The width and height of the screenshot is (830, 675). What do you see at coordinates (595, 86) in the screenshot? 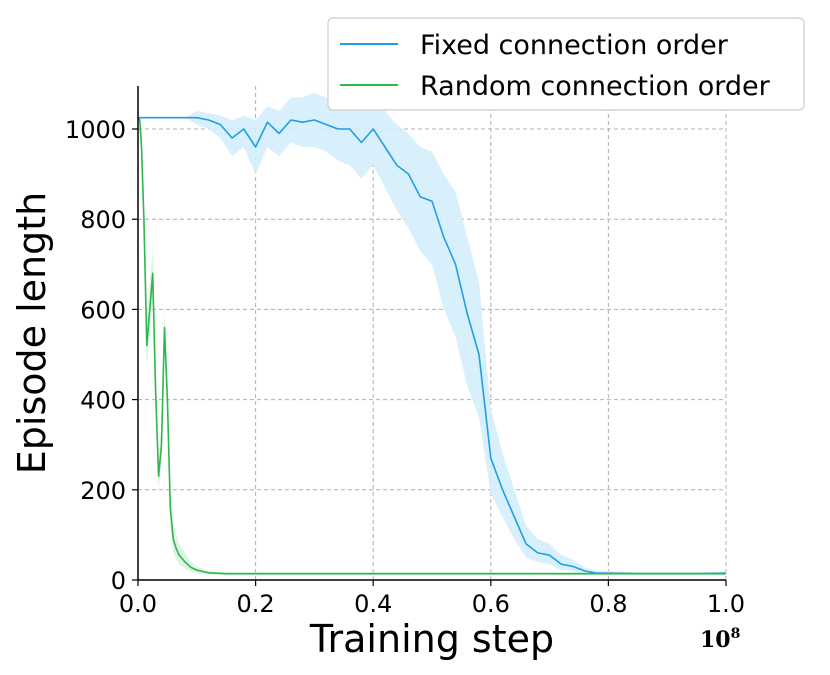
I see `legend-label-random: Random connection order` at bounding box center [595, 86].